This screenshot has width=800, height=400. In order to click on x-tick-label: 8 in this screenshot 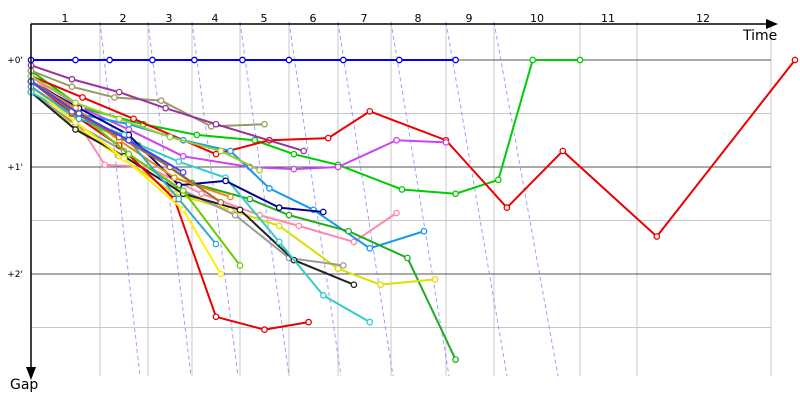, I will do `click(418, 18)`.